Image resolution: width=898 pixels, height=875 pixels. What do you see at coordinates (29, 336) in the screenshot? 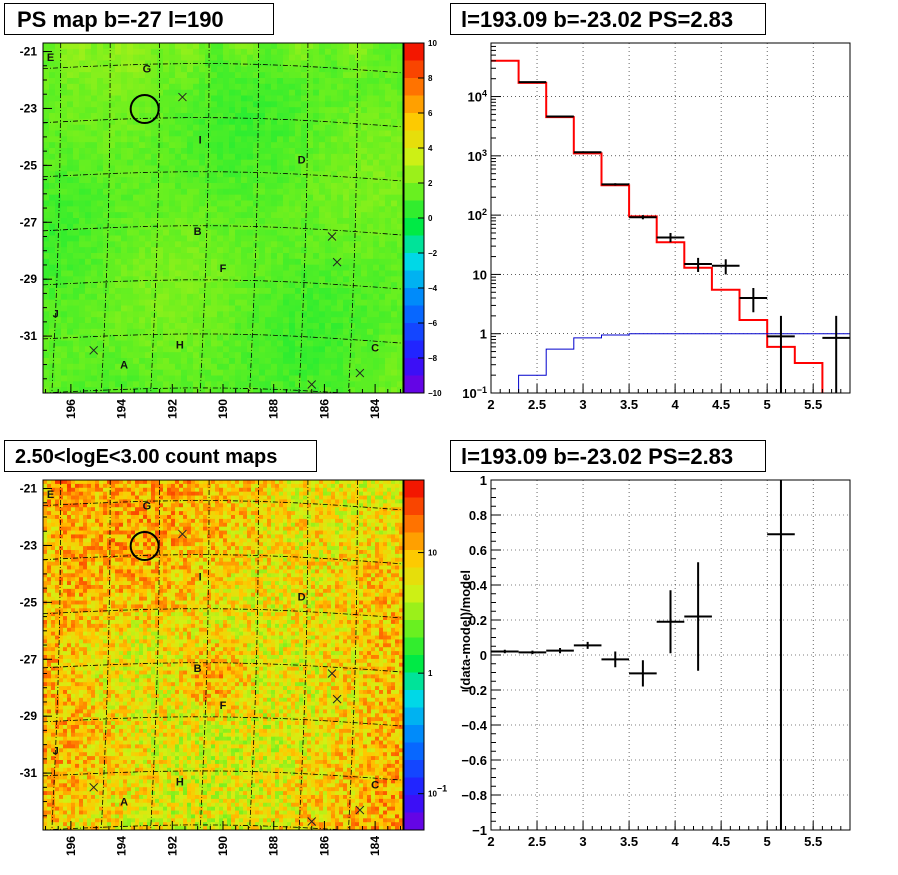
I see `y-tick-label: -31` at bounding box center [29, 336].